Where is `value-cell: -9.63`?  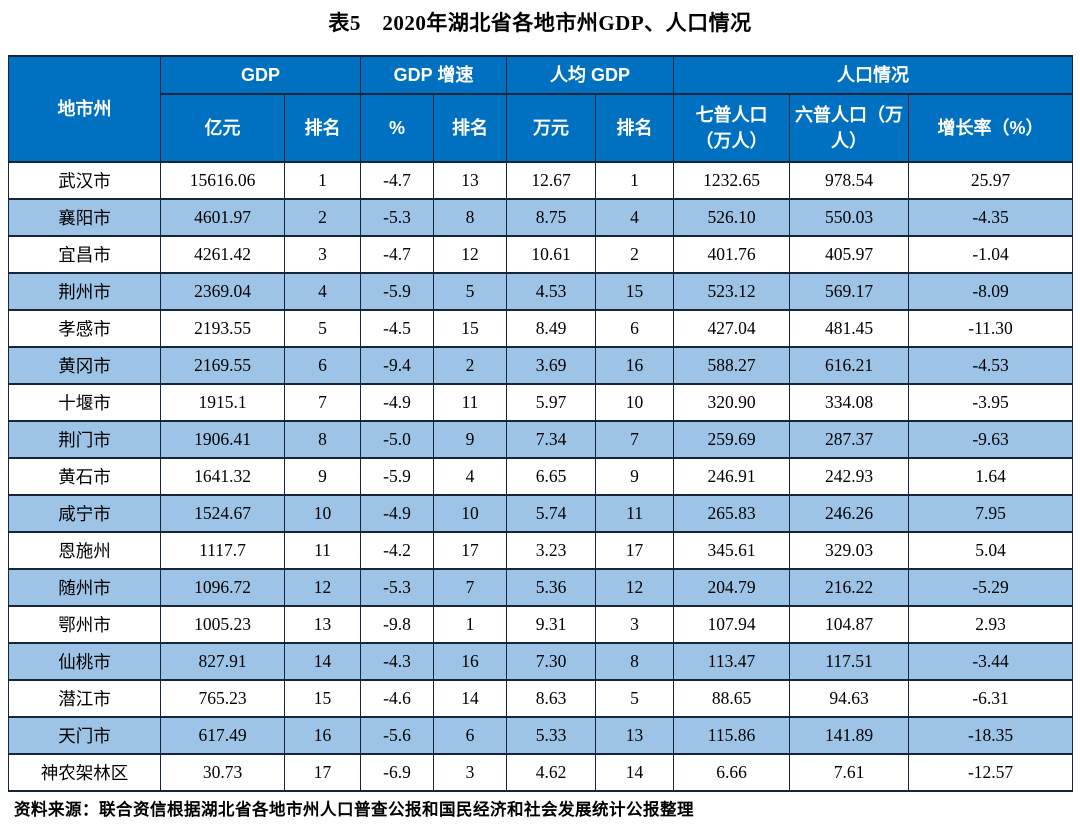
value-cell: -9.63 is located at coordinates (991, 439).